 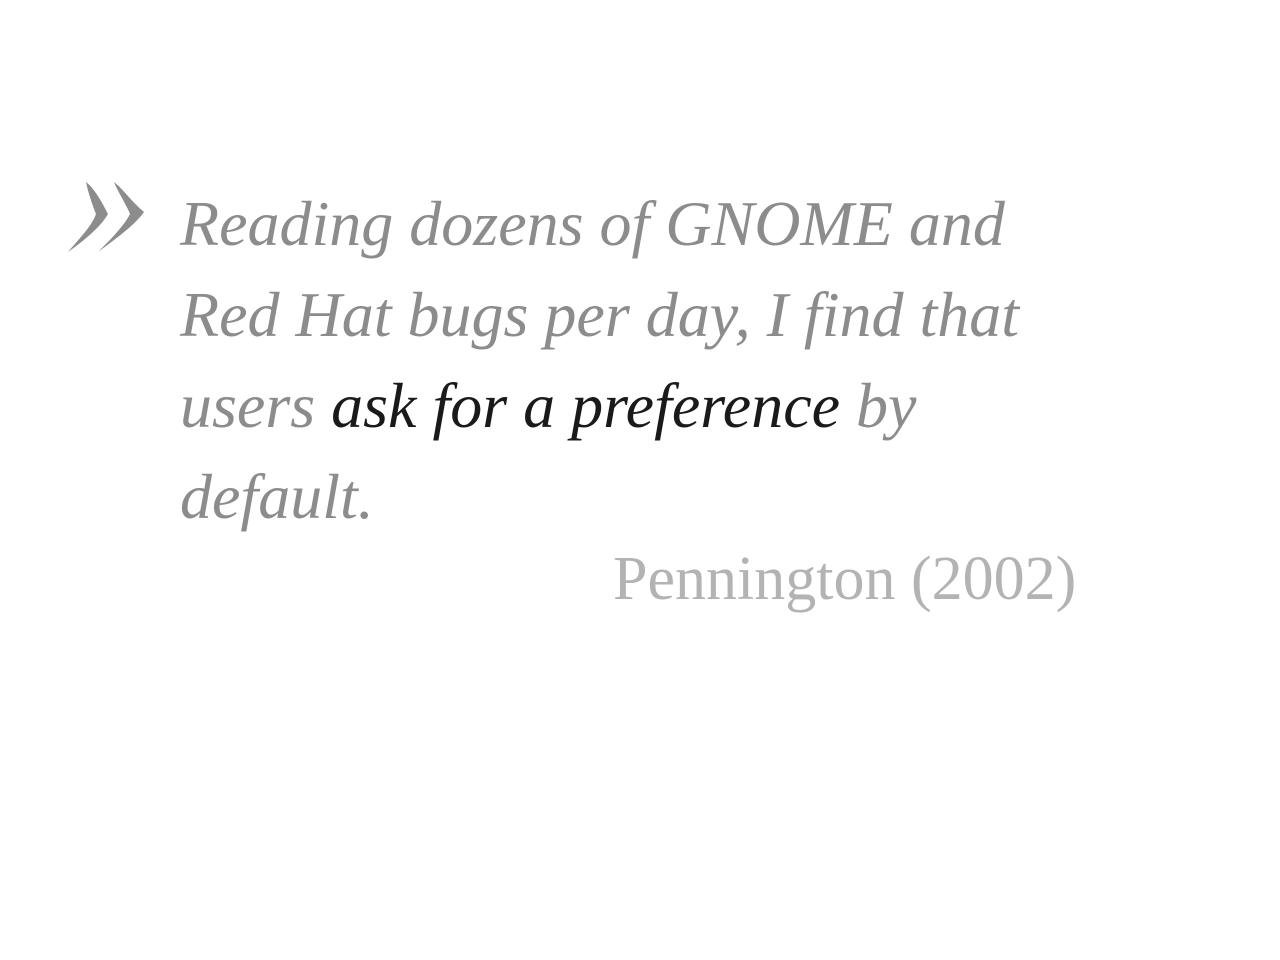 I want to click on quote-line-3-after: by, so click(x=878, y=405).